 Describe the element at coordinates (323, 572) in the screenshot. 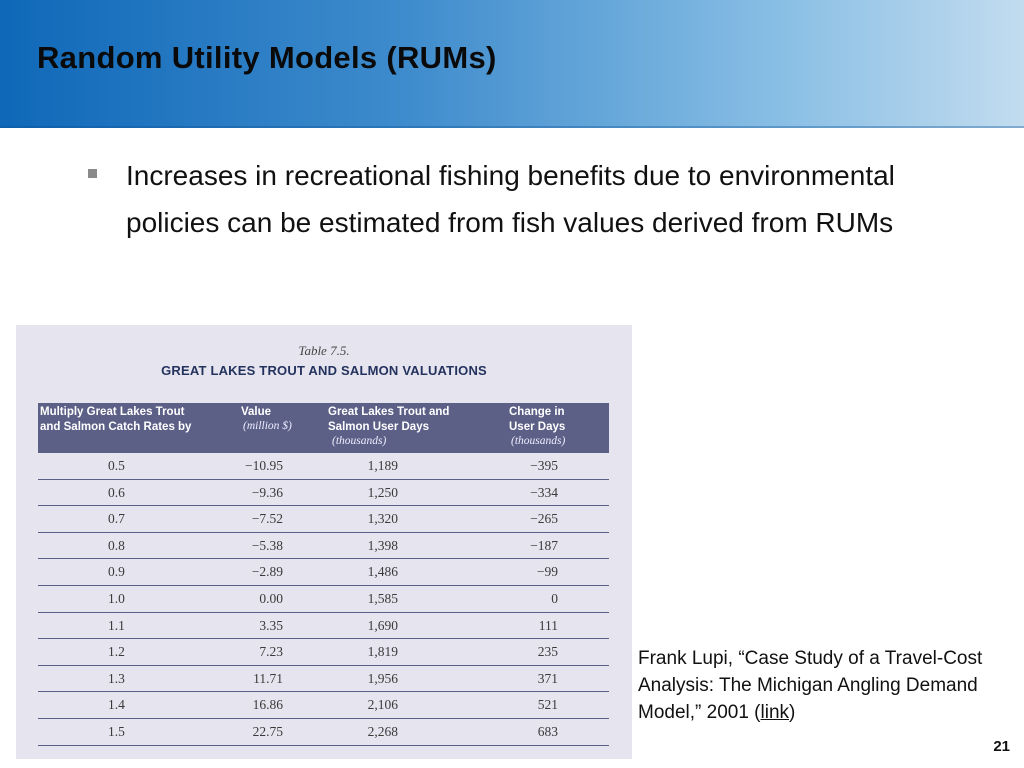

I see `table-row: 0.9 −2.89 1,486 −99` at that location.